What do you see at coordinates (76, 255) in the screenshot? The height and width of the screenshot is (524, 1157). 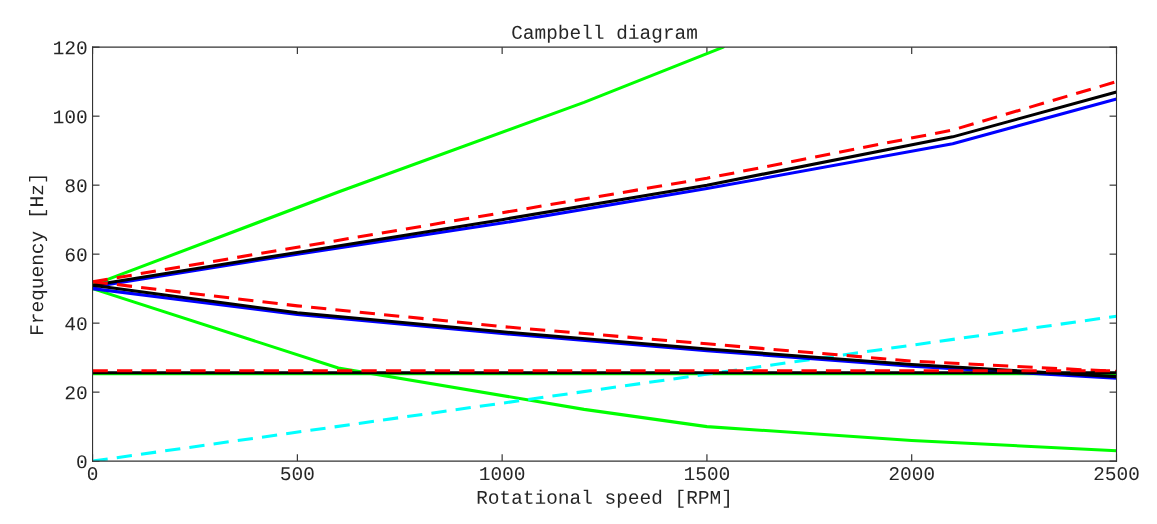 I see `y-tick-label: 60` at bounding box center [76, 255].